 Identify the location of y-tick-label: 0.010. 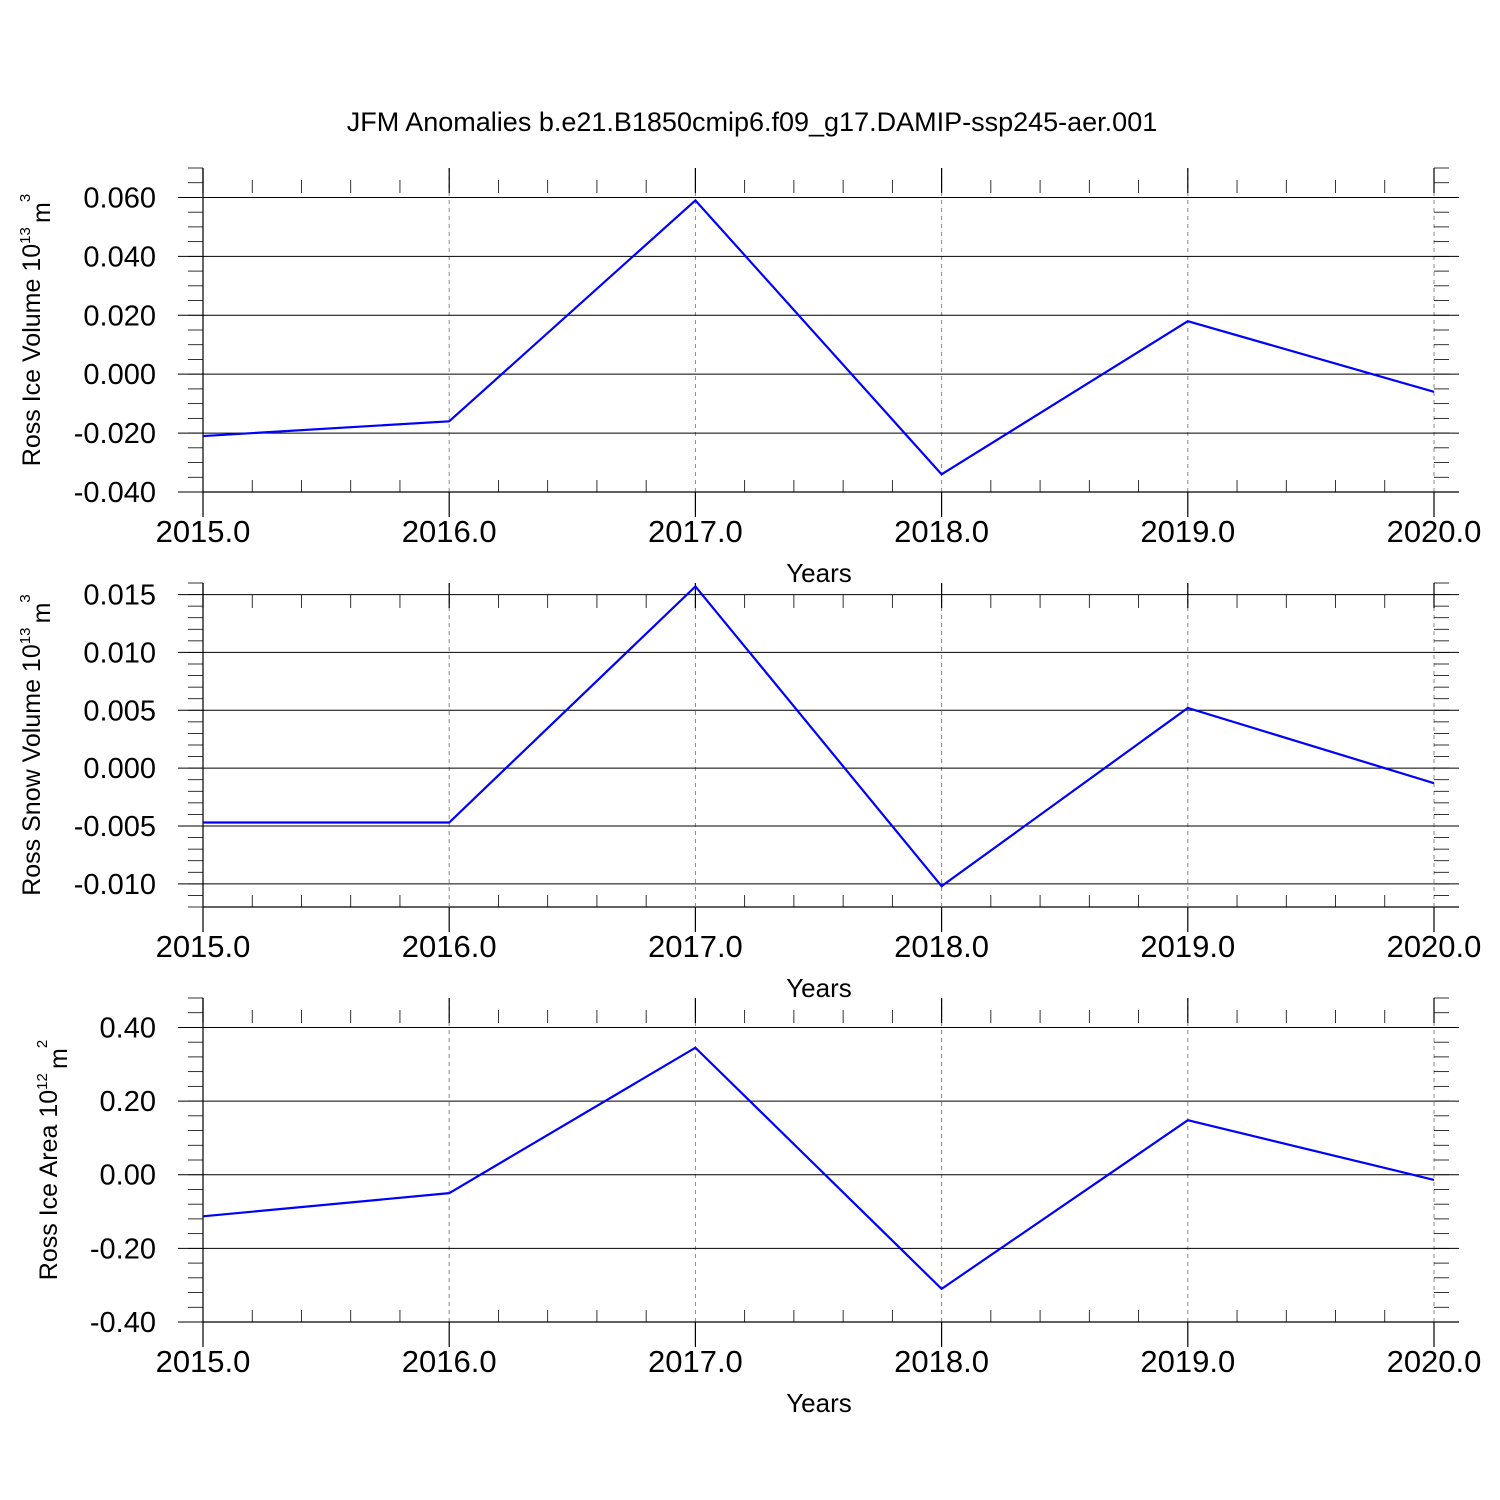
(119, 653).